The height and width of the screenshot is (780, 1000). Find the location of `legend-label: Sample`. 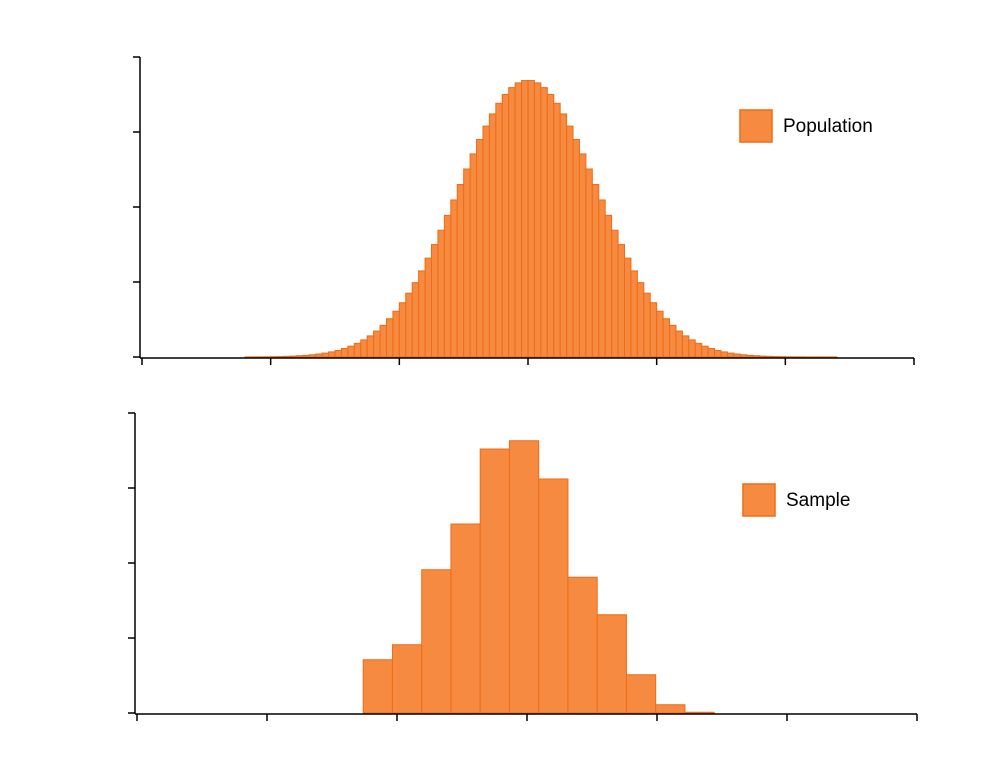

legend-label: Sample is located at coordinates (818, 500).